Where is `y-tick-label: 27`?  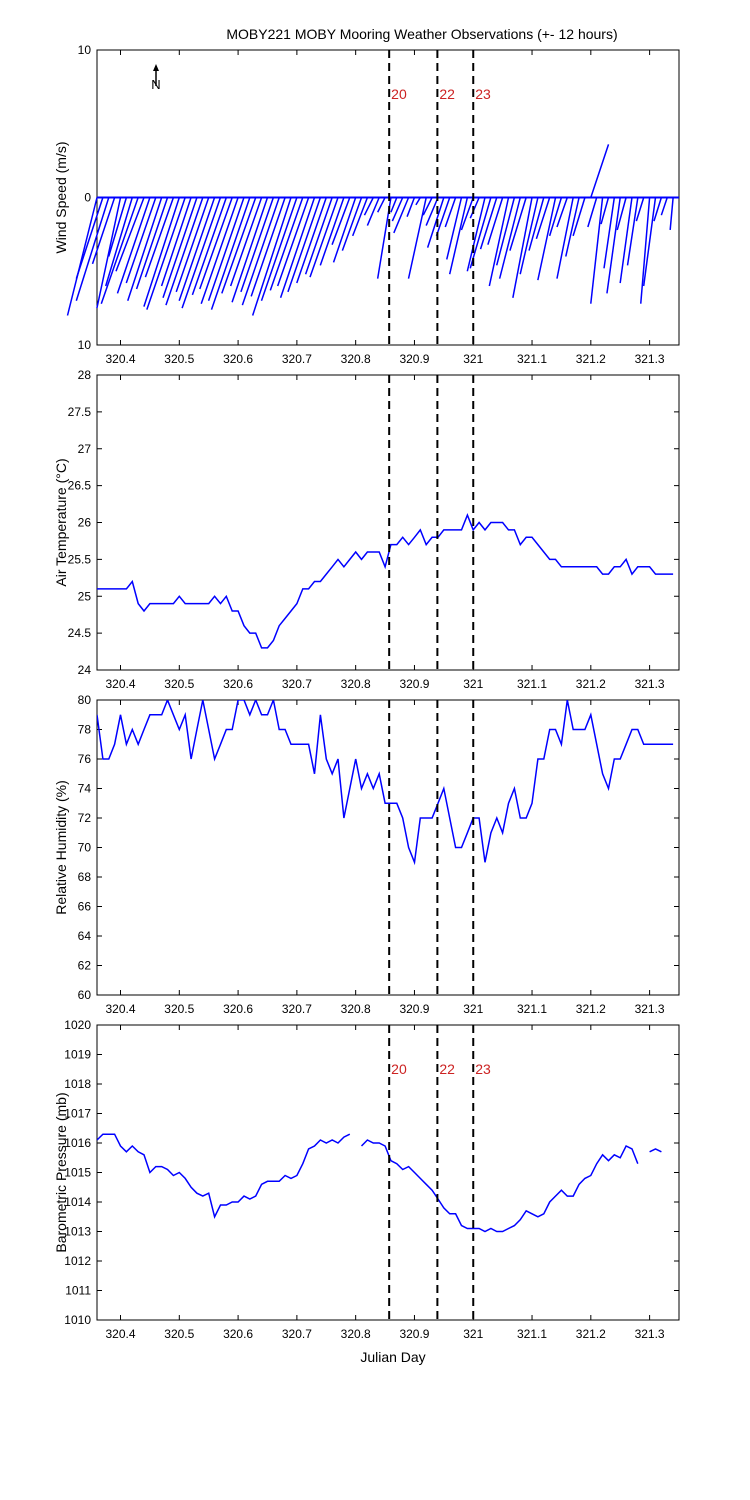
y-tick-label: 27 is located at coordinates (85, 449).